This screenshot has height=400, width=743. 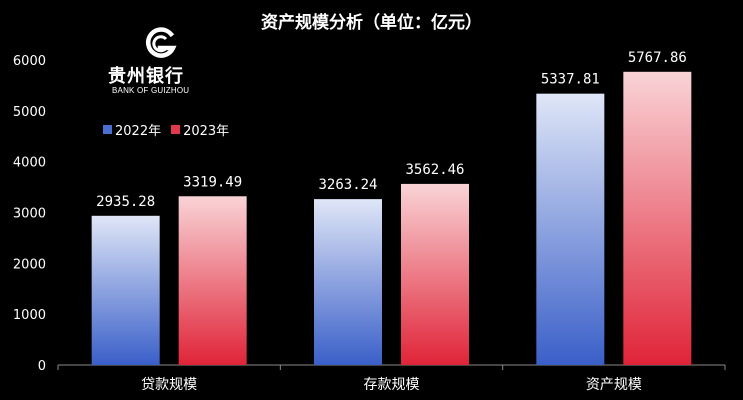 What do you see at coordinates (371, 23) in the screenshot?
I see `chart-title: 资产规模分析（单位：亿元）` at bounding box center [371, 23].